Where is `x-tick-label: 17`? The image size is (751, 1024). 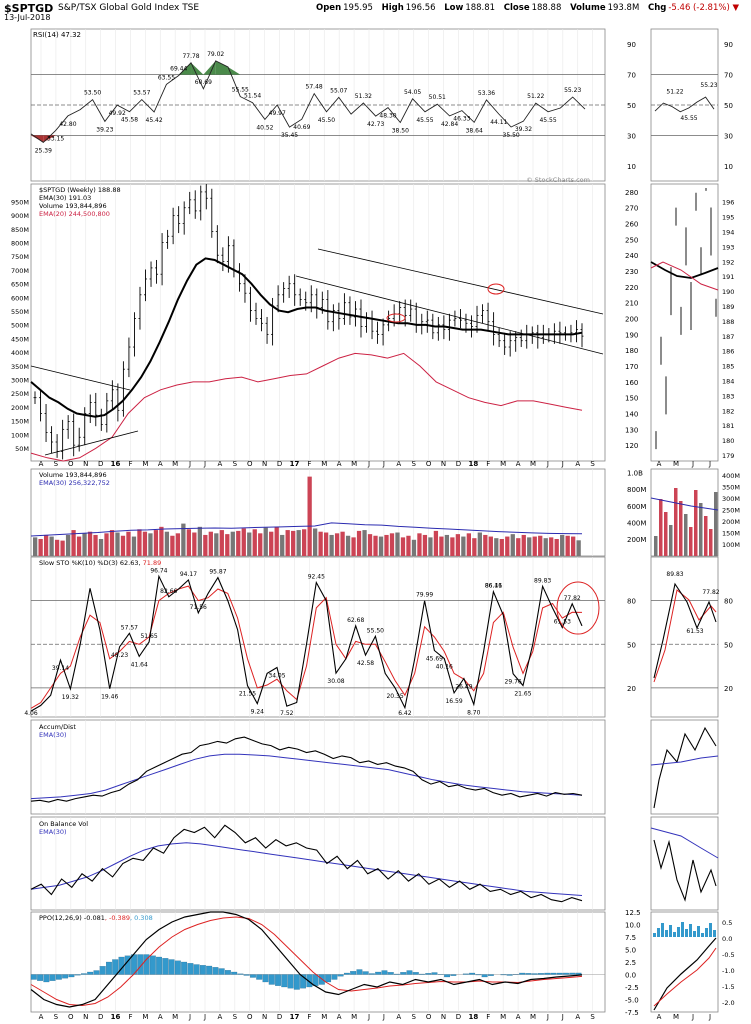 x-tick-label: 17 is located at coordinates (295, 464).